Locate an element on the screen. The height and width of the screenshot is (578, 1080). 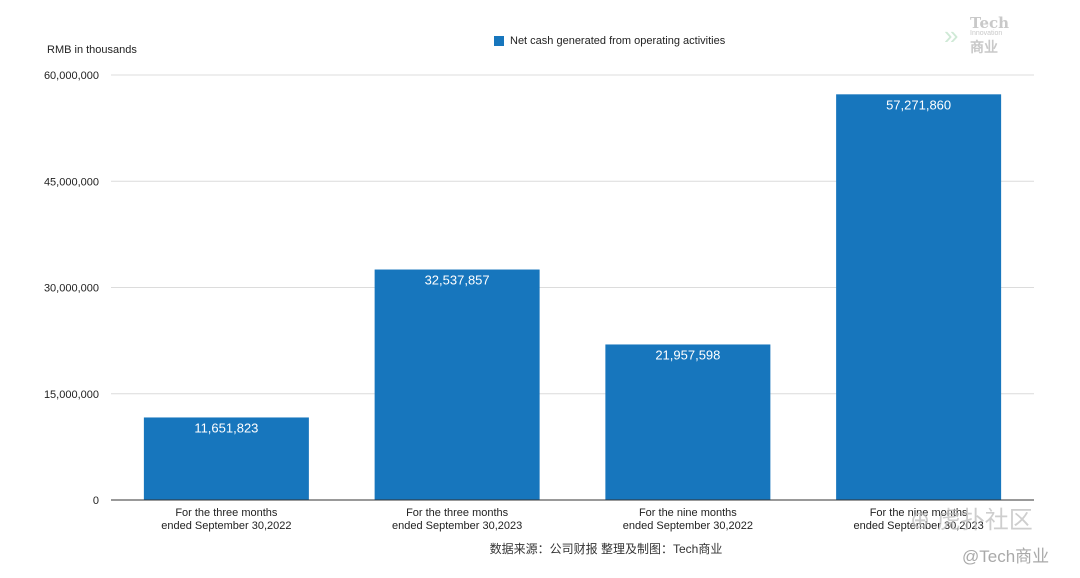
legend-swatch is located at coordinates (499, 41).